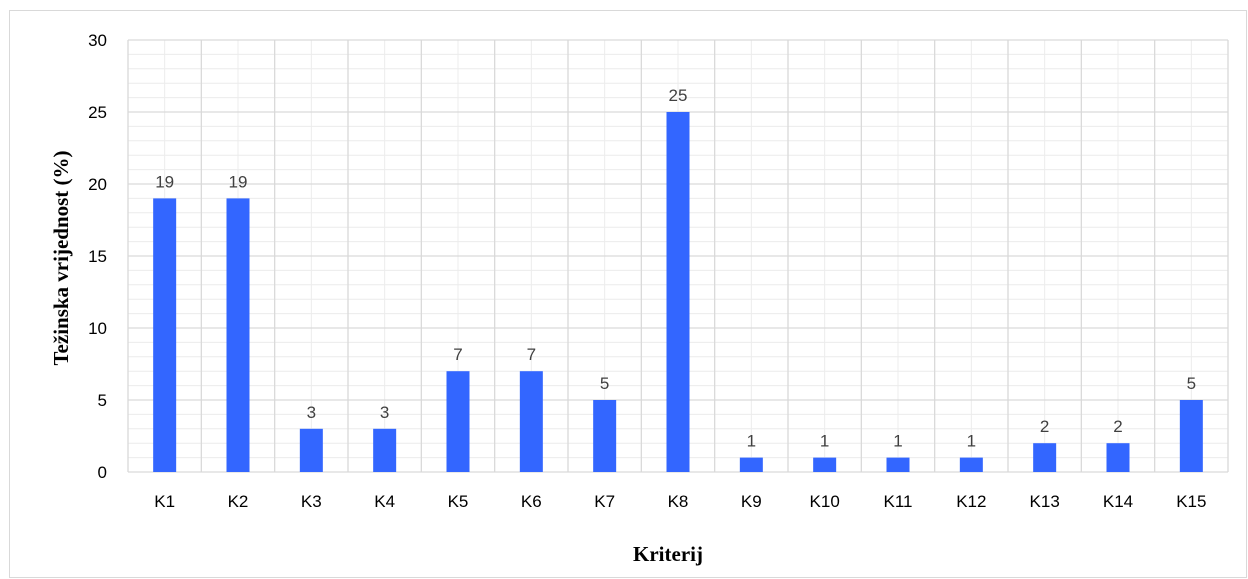 The width and height of the screenshot is (1248, 579). I want to click on bar-k1, so click(165, 335).